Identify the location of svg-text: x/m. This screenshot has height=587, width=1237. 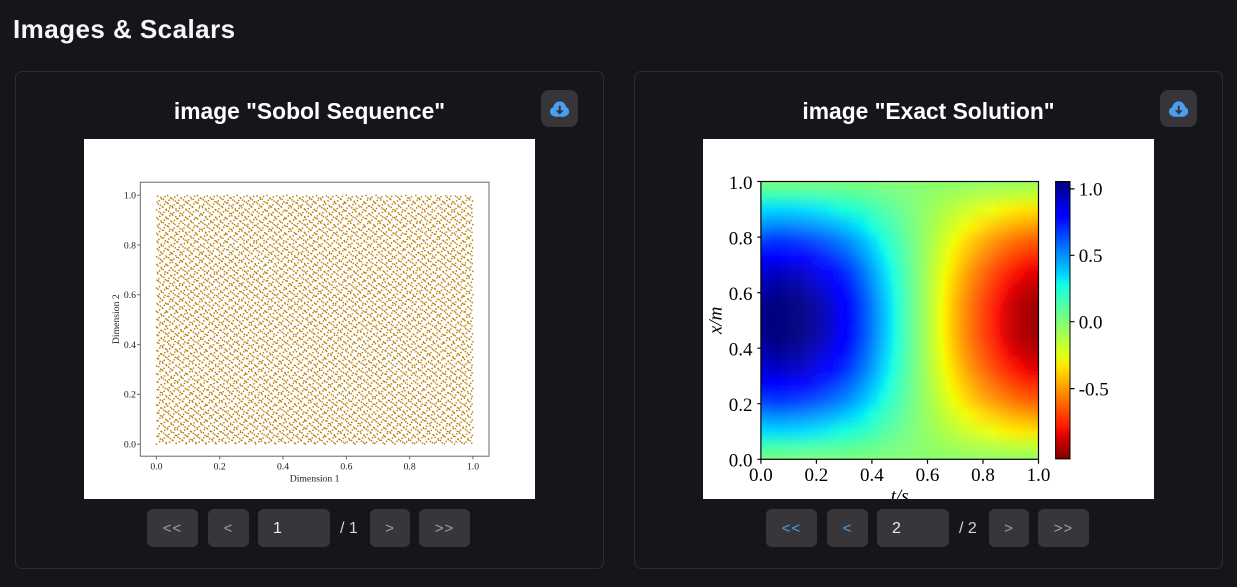
(716, 321).